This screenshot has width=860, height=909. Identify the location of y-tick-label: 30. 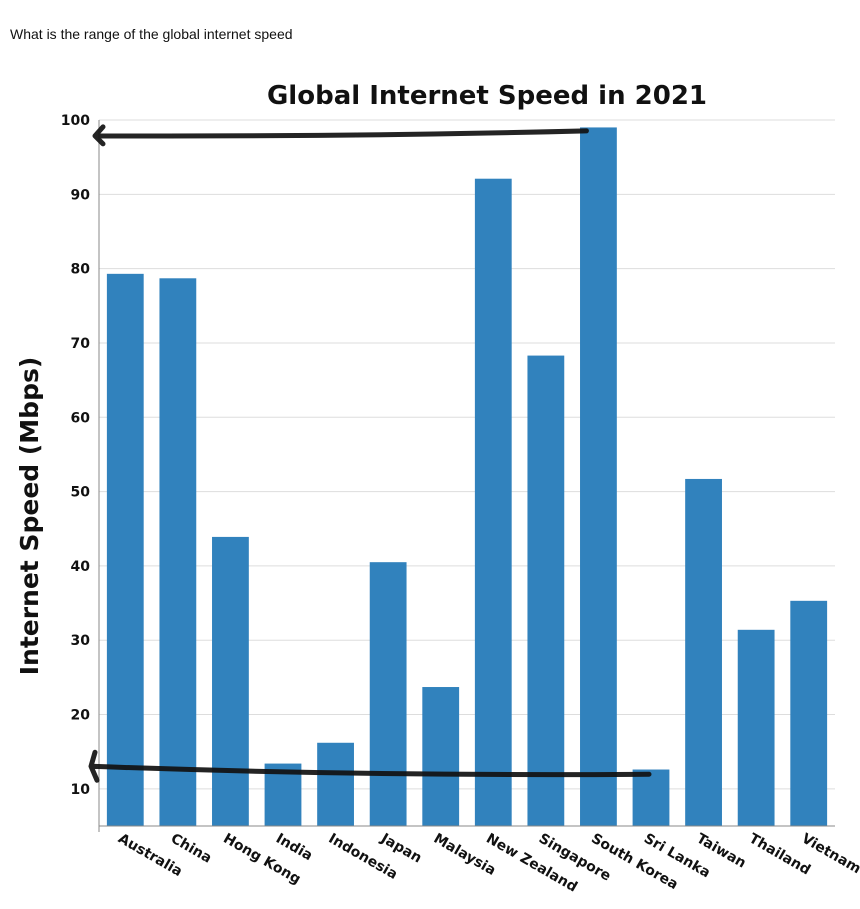
(81, 641).